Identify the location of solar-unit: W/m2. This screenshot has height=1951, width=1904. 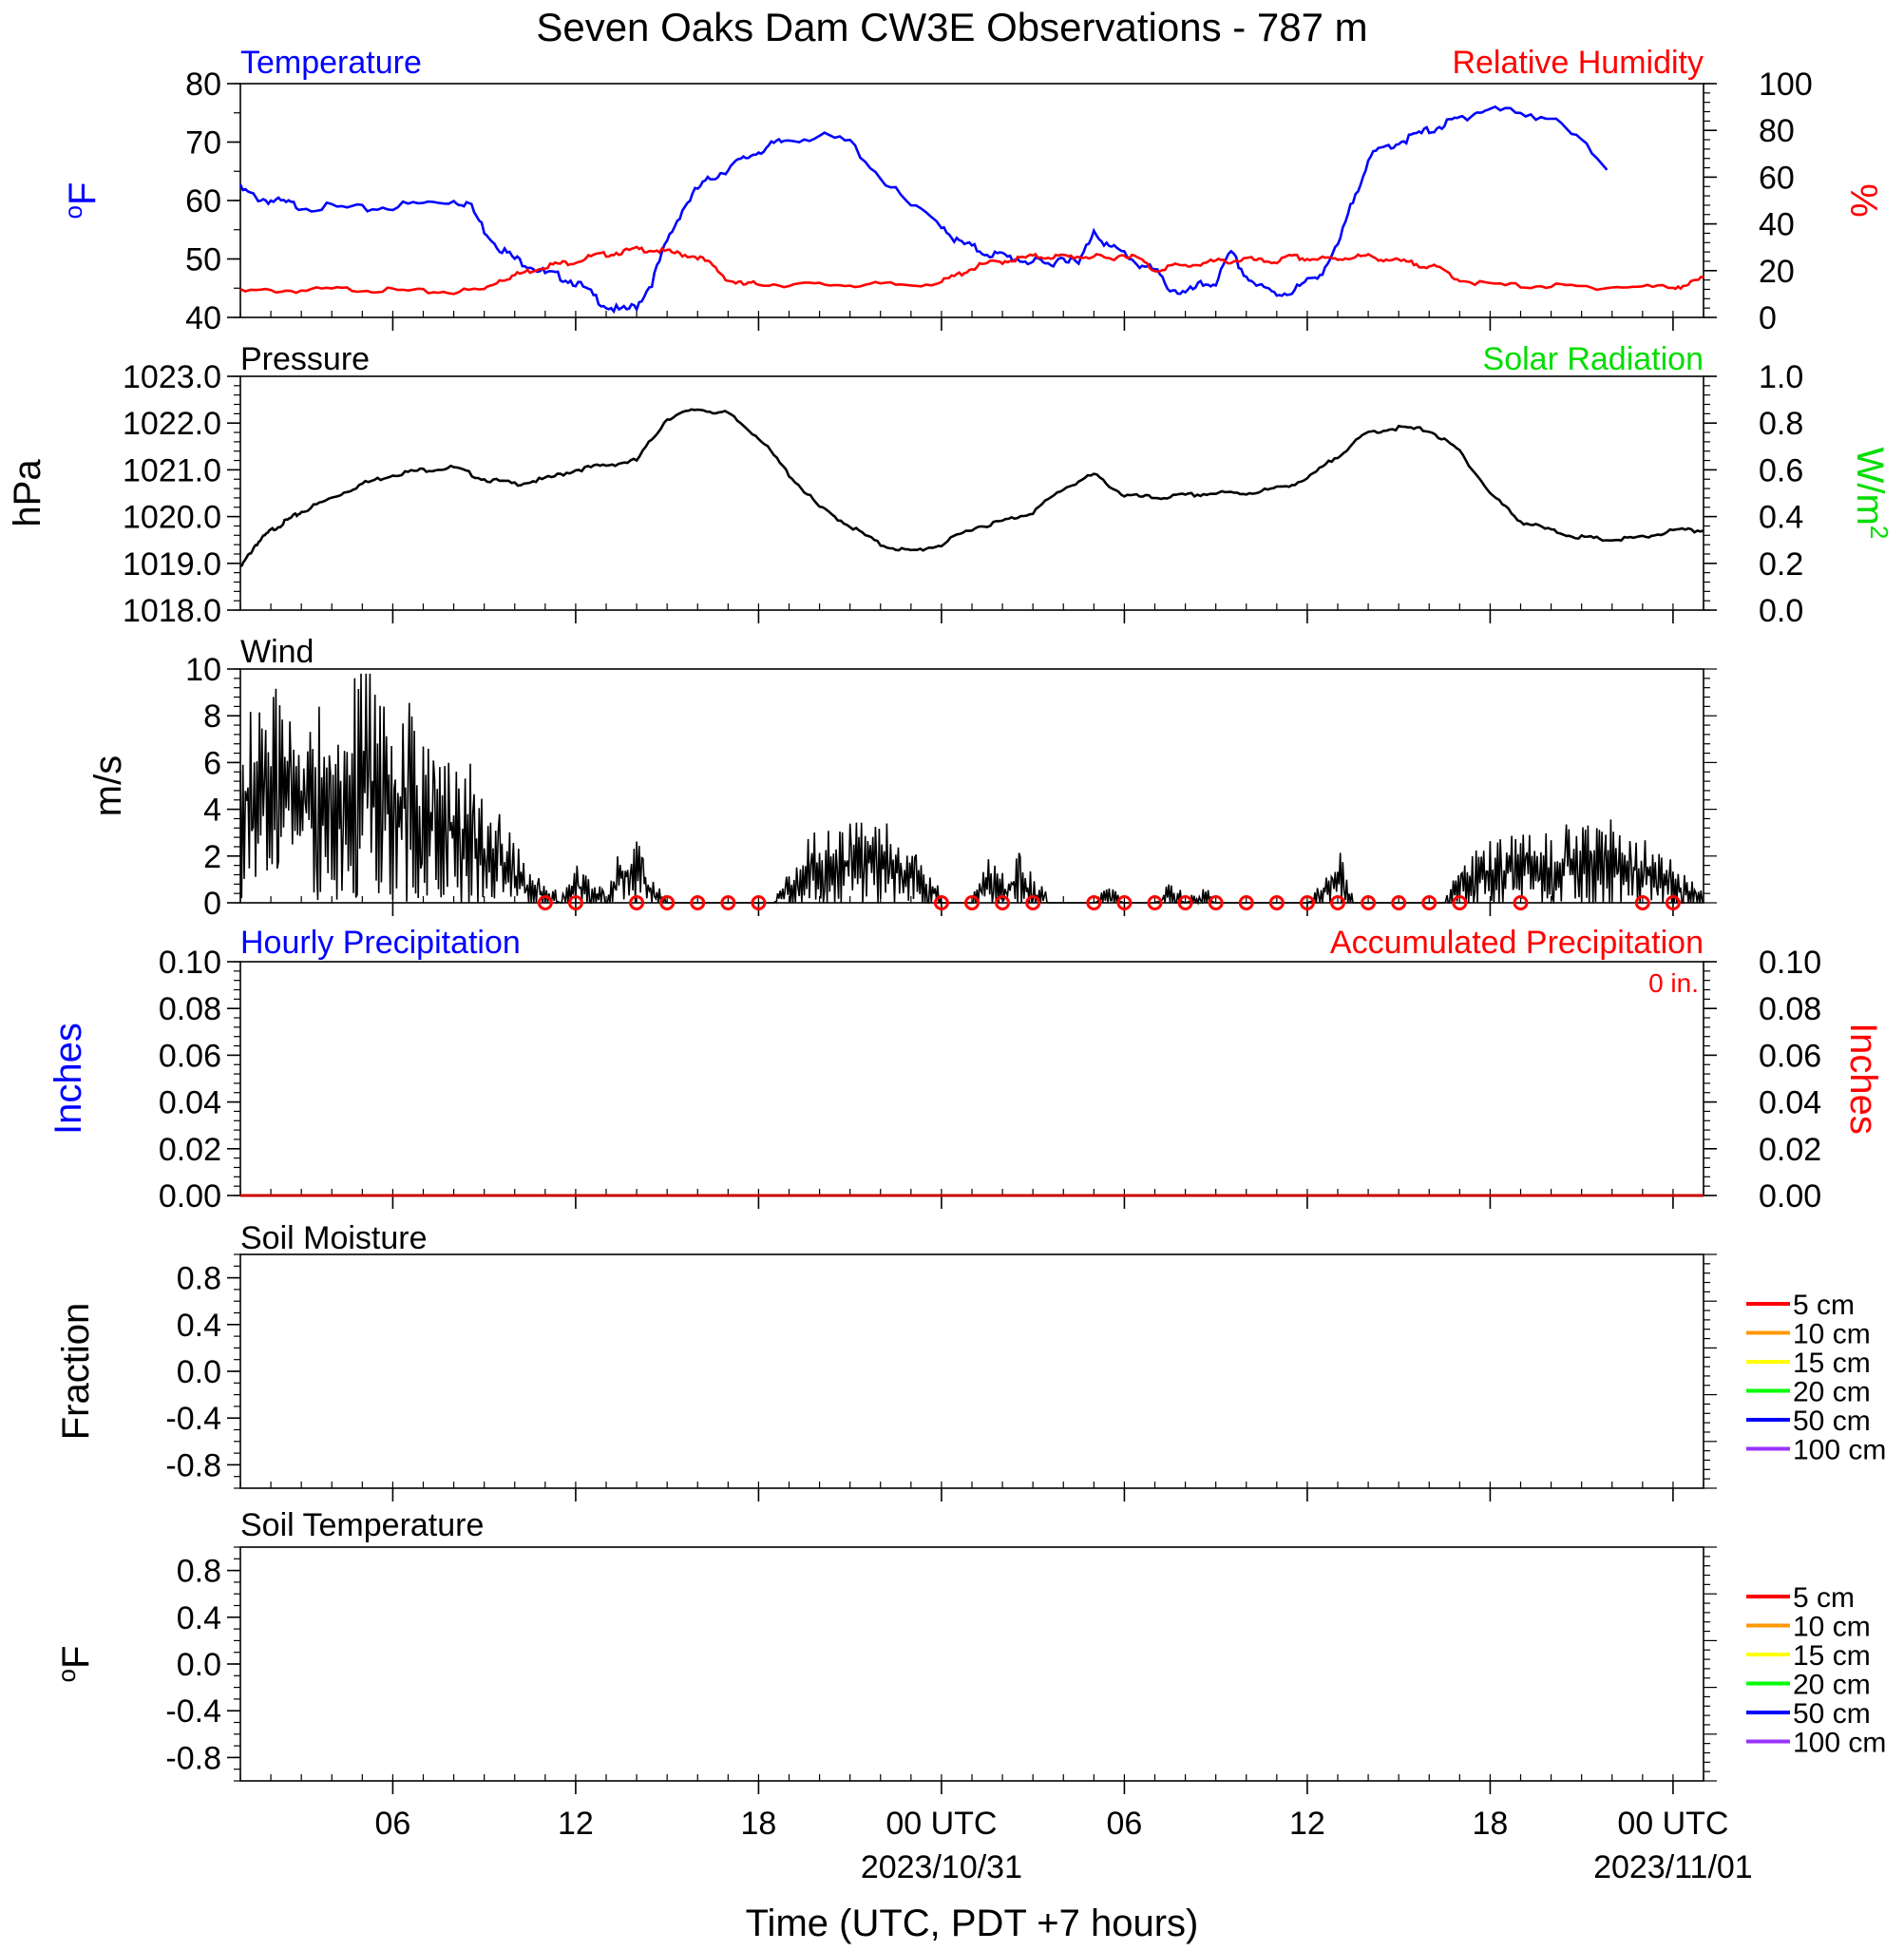
(1871, 494).